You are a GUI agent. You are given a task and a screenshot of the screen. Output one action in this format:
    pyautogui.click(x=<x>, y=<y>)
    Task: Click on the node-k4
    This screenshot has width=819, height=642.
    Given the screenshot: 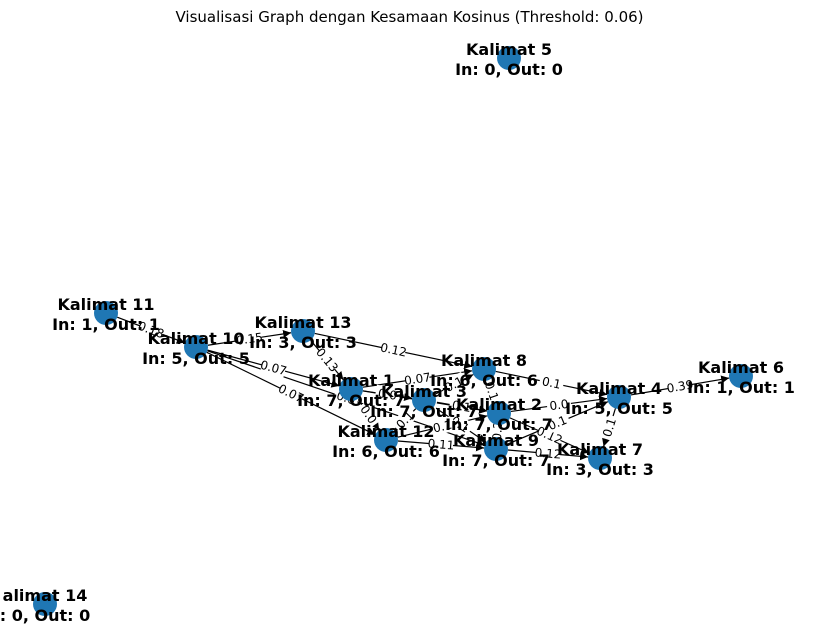 What is the action you would take?
    pyautogui.click(x=619, y=397)
    